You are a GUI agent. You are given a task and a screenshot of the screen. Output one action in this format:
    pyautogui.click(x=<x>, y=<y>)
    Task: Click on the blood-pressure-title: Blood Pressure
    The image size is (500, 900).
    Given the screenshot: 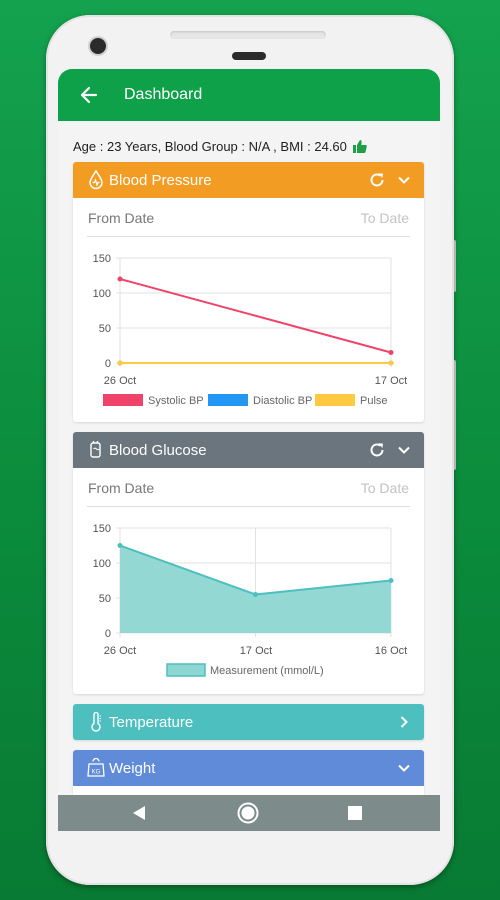 What is the action you would take?
    pyautogui.click(x=160, y=180)
    